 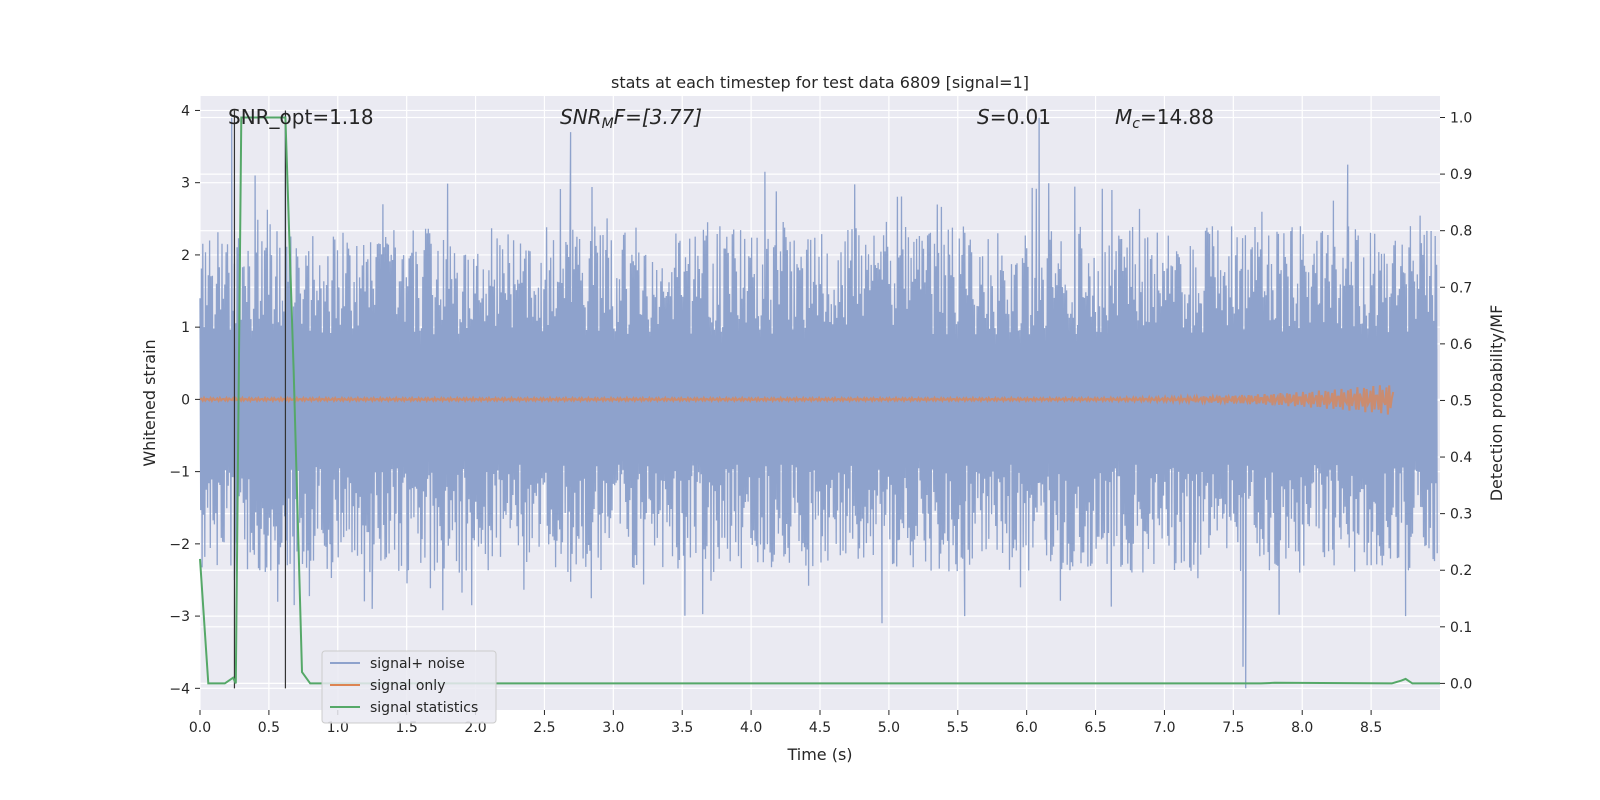 What do you see at coordinates (338, 728) in the screenshot?
I see `x-tick-label: 1.0` at bounding box center [338, 728].